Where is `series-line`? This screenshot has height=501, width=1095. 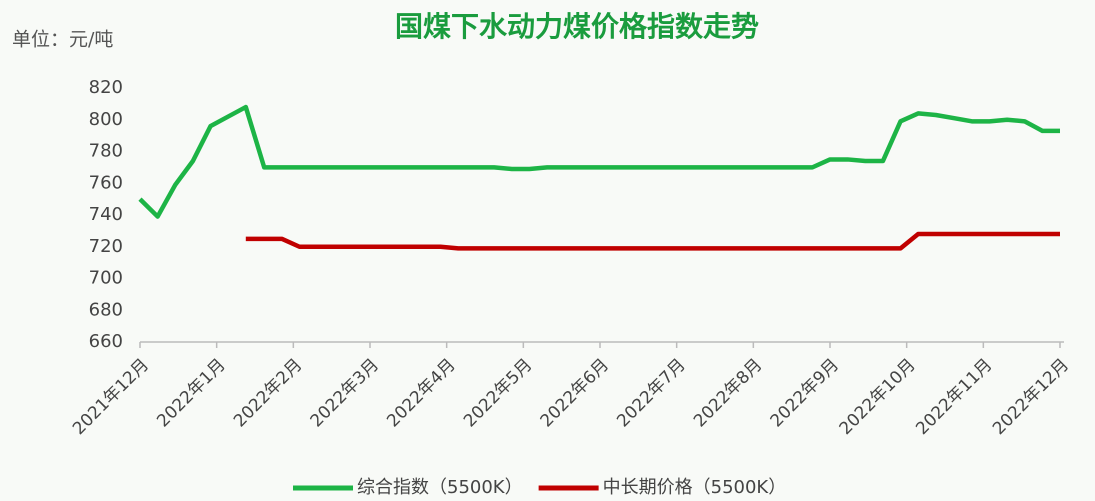 series-line is located at coordinates (652, 241).